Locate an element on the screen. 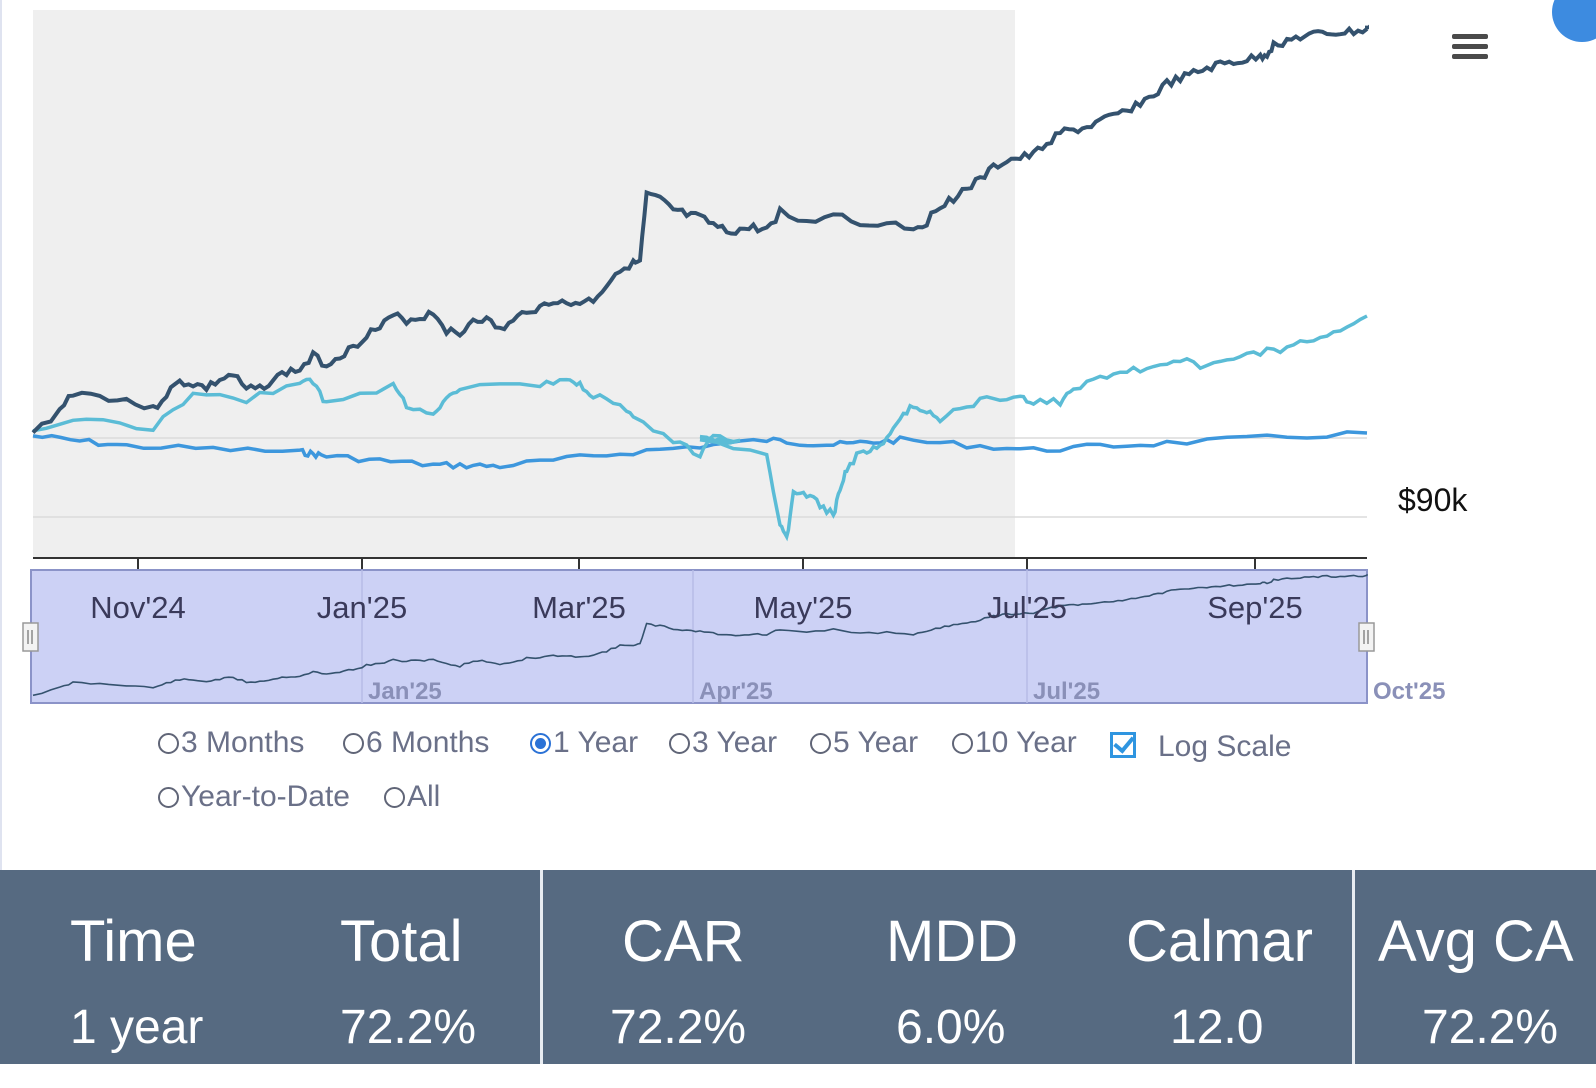 Image resolution: width=1596 pixels, height=1088 pixels. range-option-label: 5 Year is located at coordinates (876, 742).